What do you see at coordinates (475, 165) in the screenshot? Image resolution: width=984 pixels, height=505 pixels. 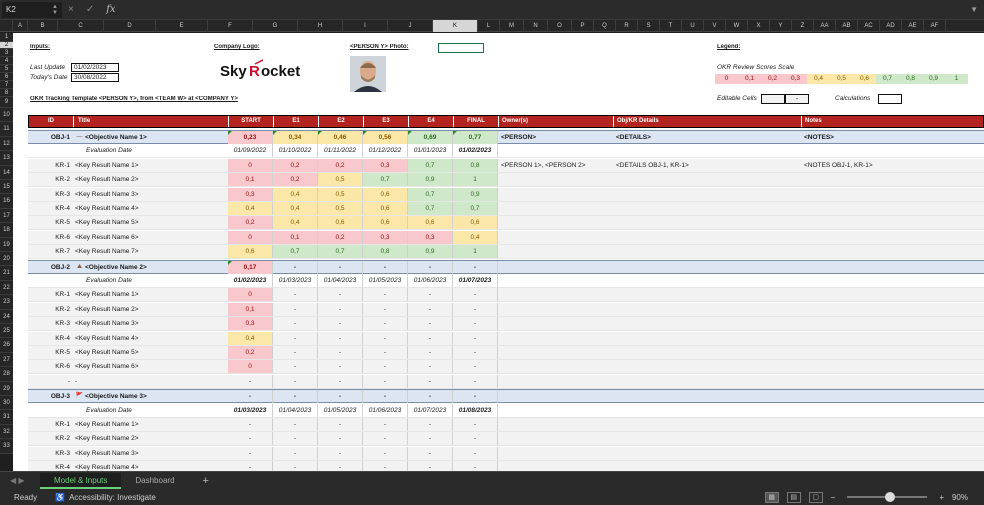 I see `final-score: 0,8` at bounding box center [475, 165].